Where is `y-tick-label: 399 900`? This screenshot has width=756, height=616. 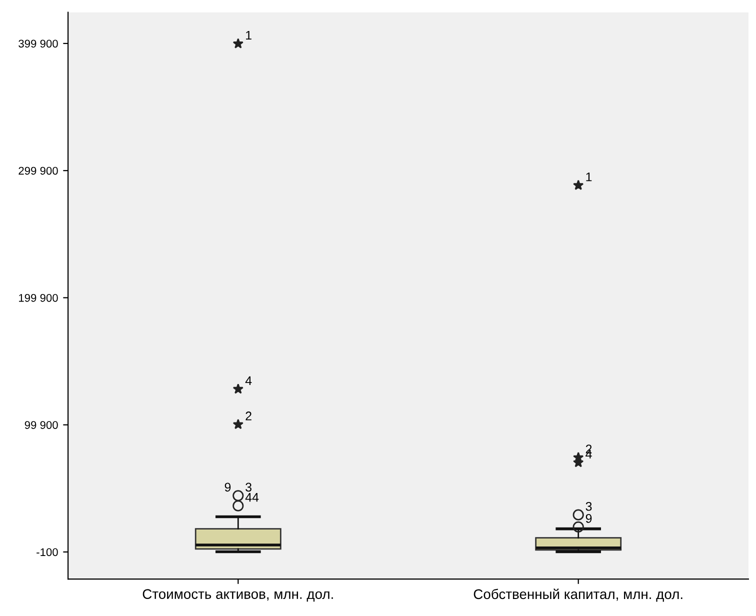 y-tick-label: 399 900 is located at coordinates (38, 44).